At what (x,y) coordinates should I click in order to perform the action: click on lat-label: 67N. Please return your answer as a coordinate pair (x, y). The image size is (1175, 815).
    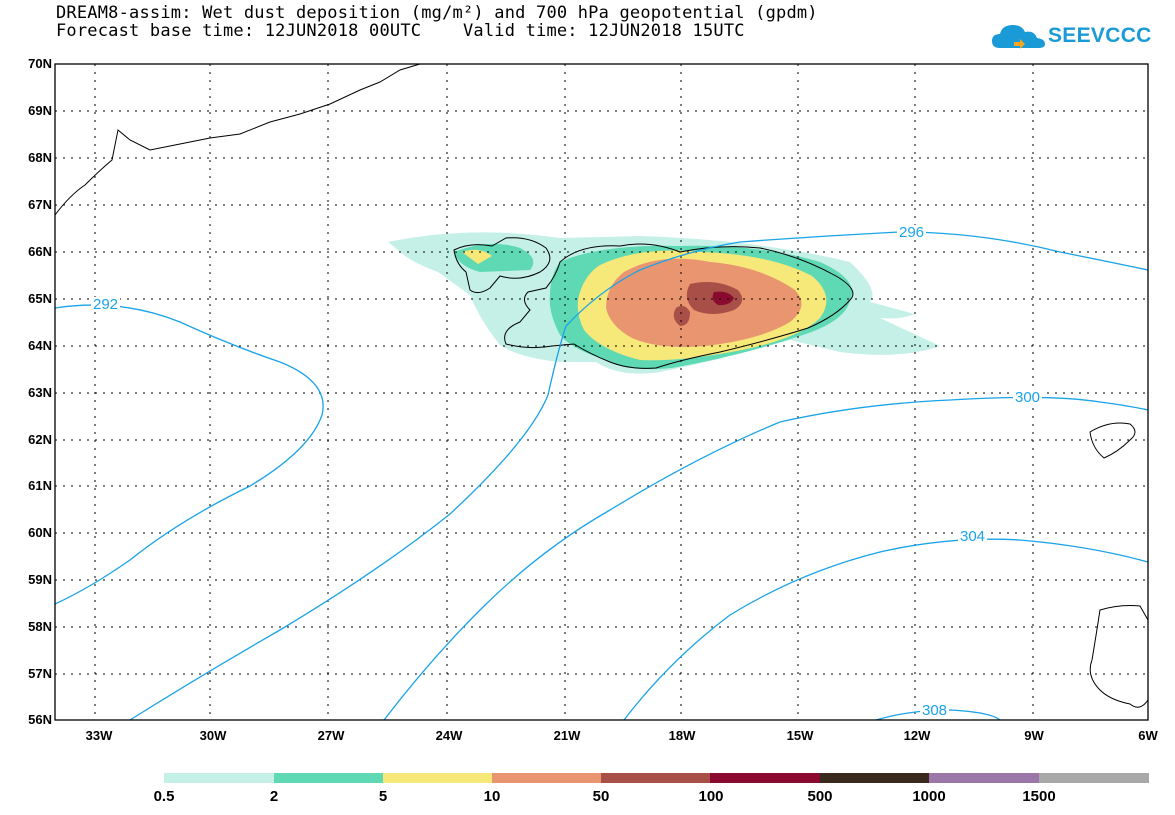
    Looking at the image, I should click on (40, 204).